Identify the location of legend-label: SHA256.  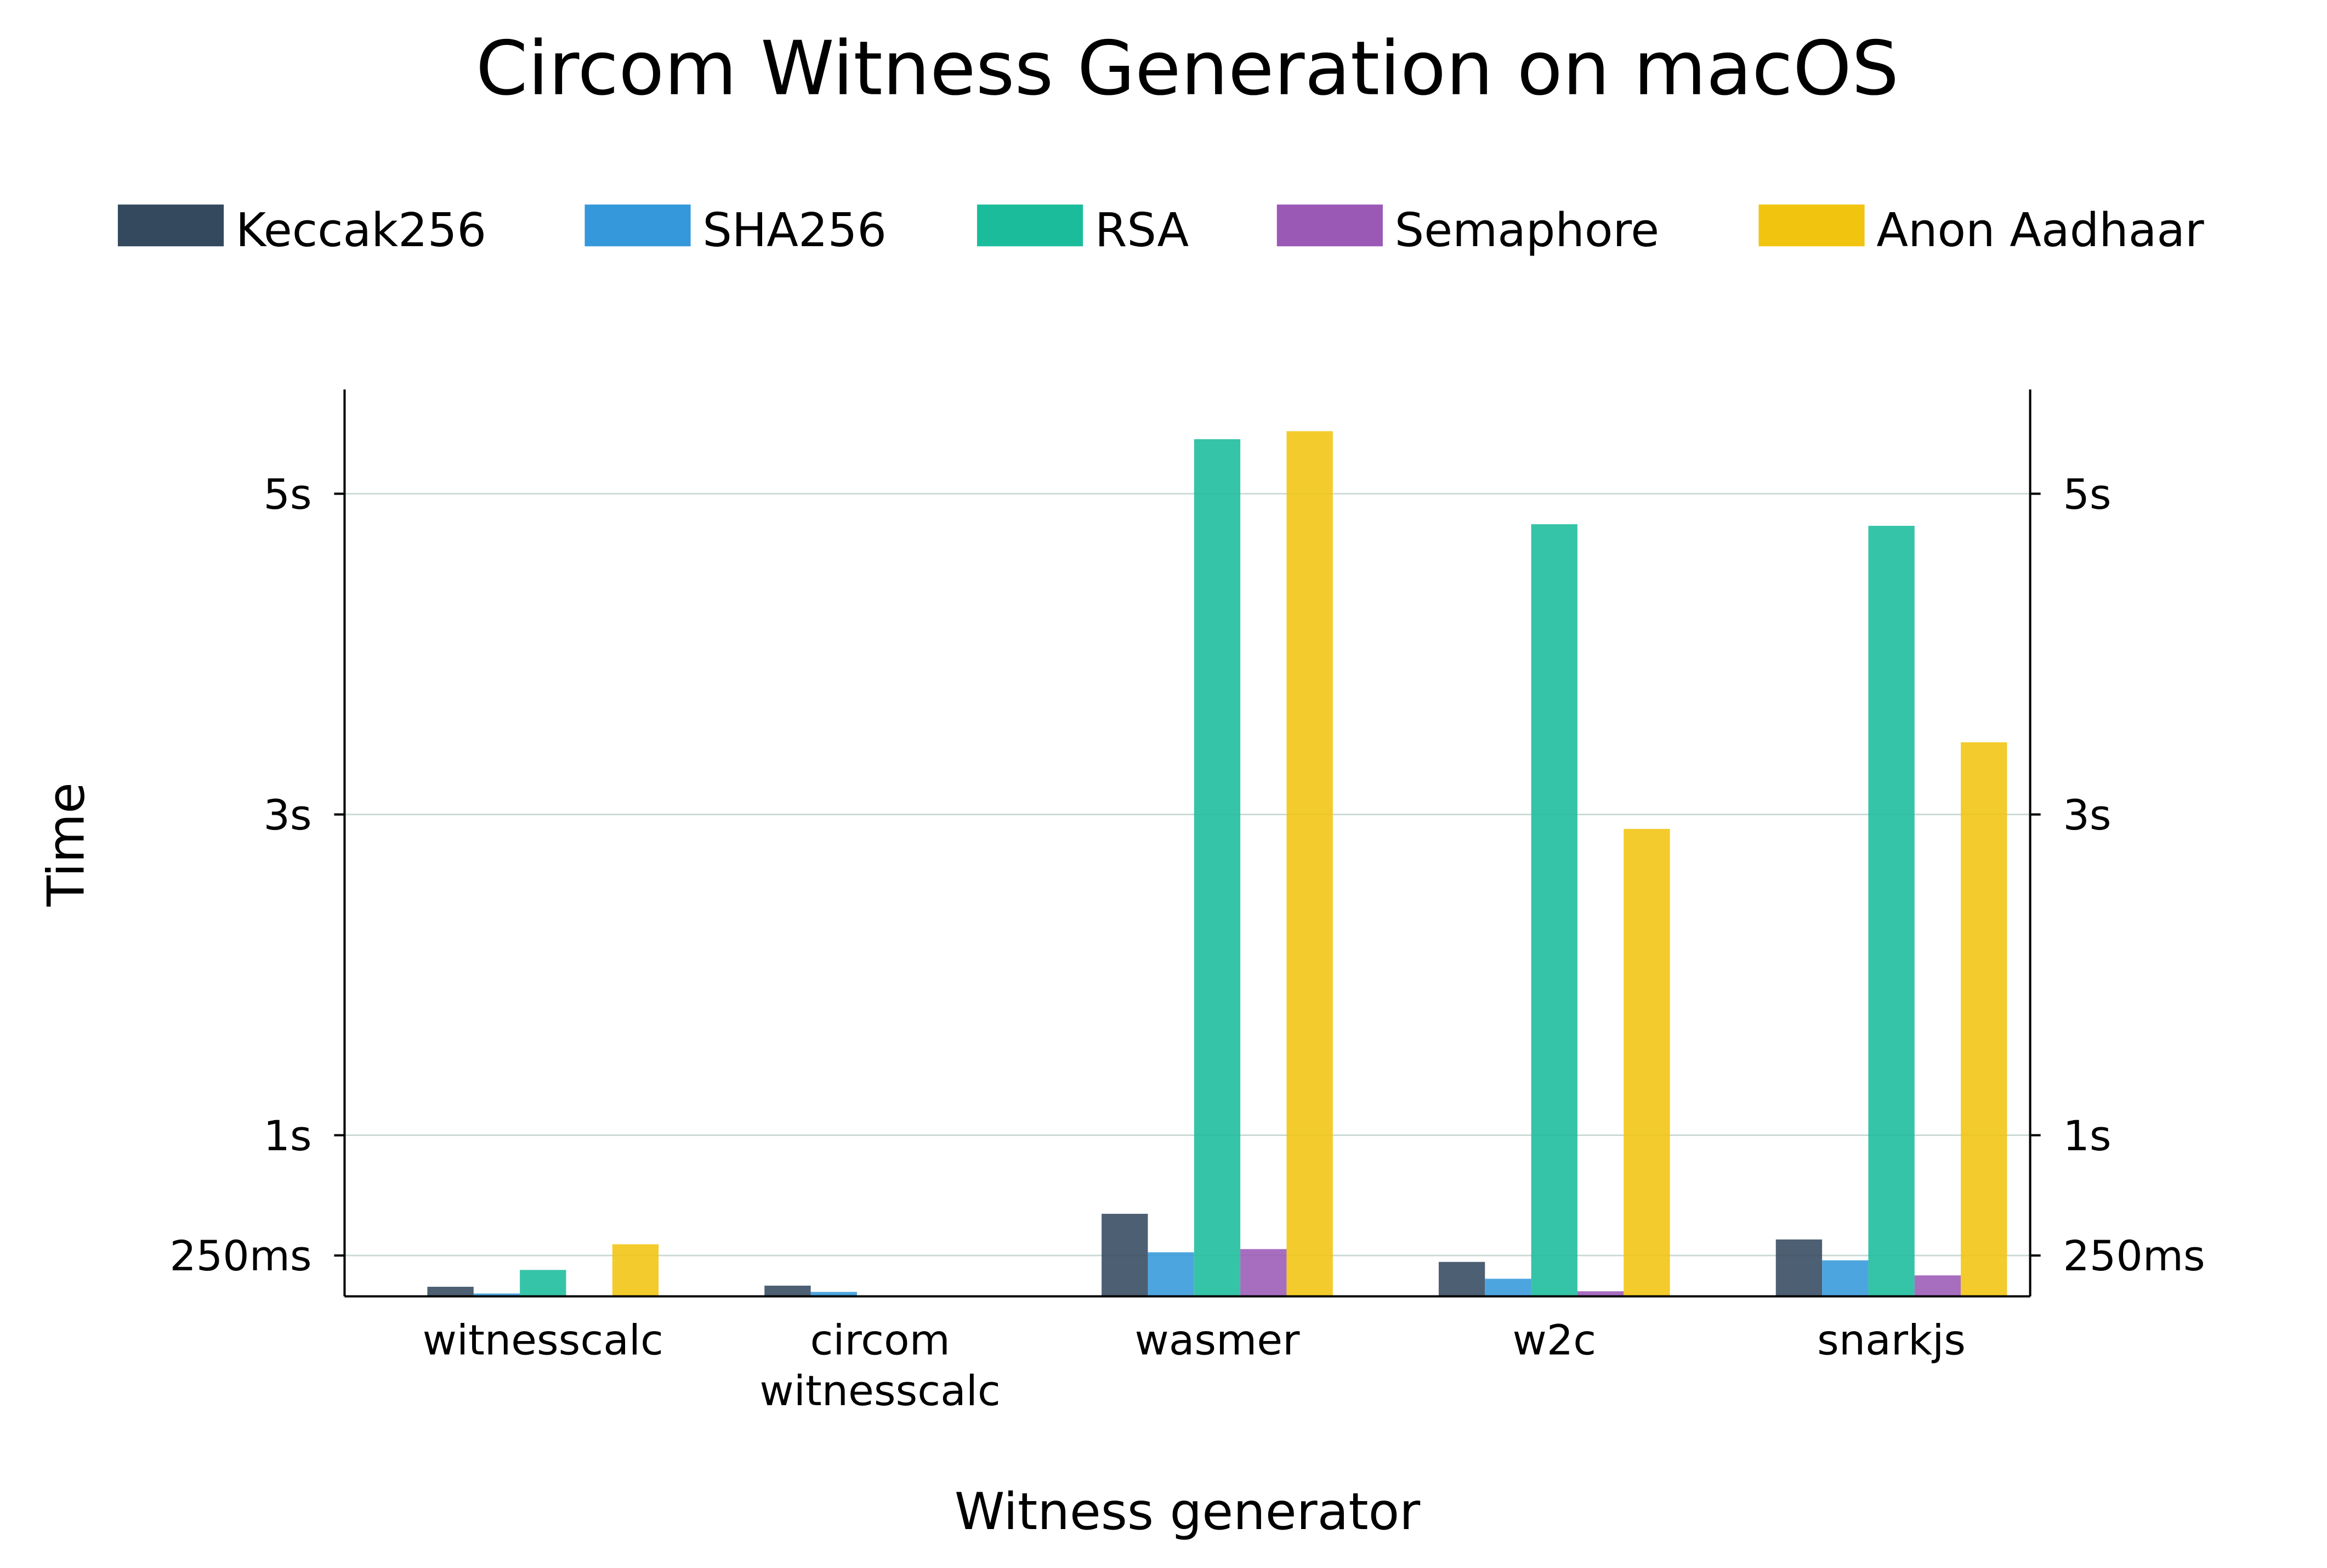
(794, 230).